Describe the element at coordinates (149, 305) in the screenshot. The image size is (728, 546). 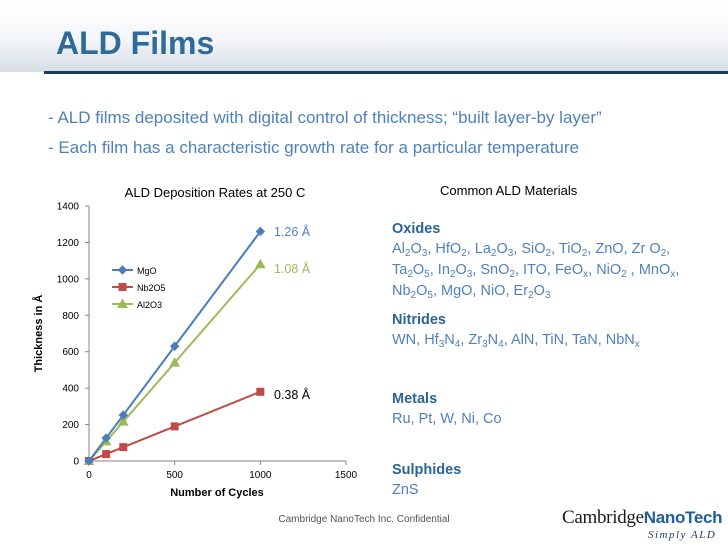
I see `legend-label: Al2O3` at that location.